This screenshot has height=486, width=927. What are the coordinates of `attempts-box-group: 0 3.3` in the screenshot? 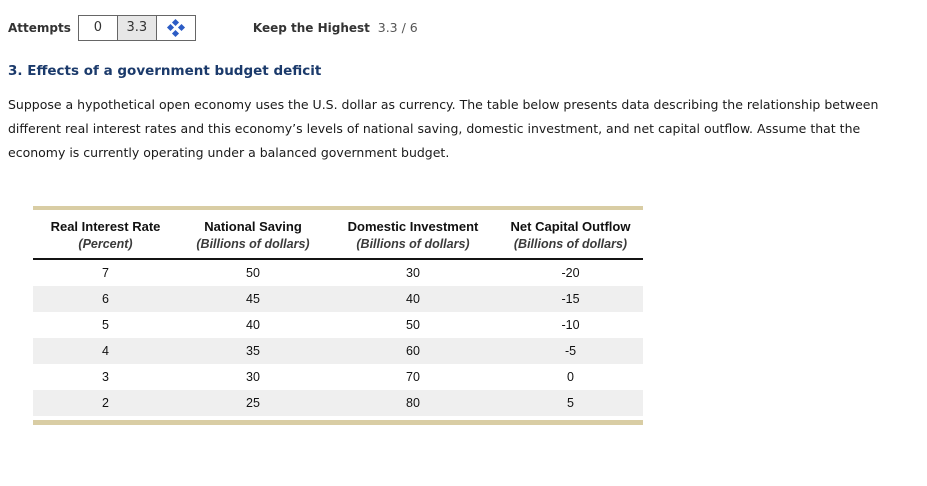 It's located at (136, 27).